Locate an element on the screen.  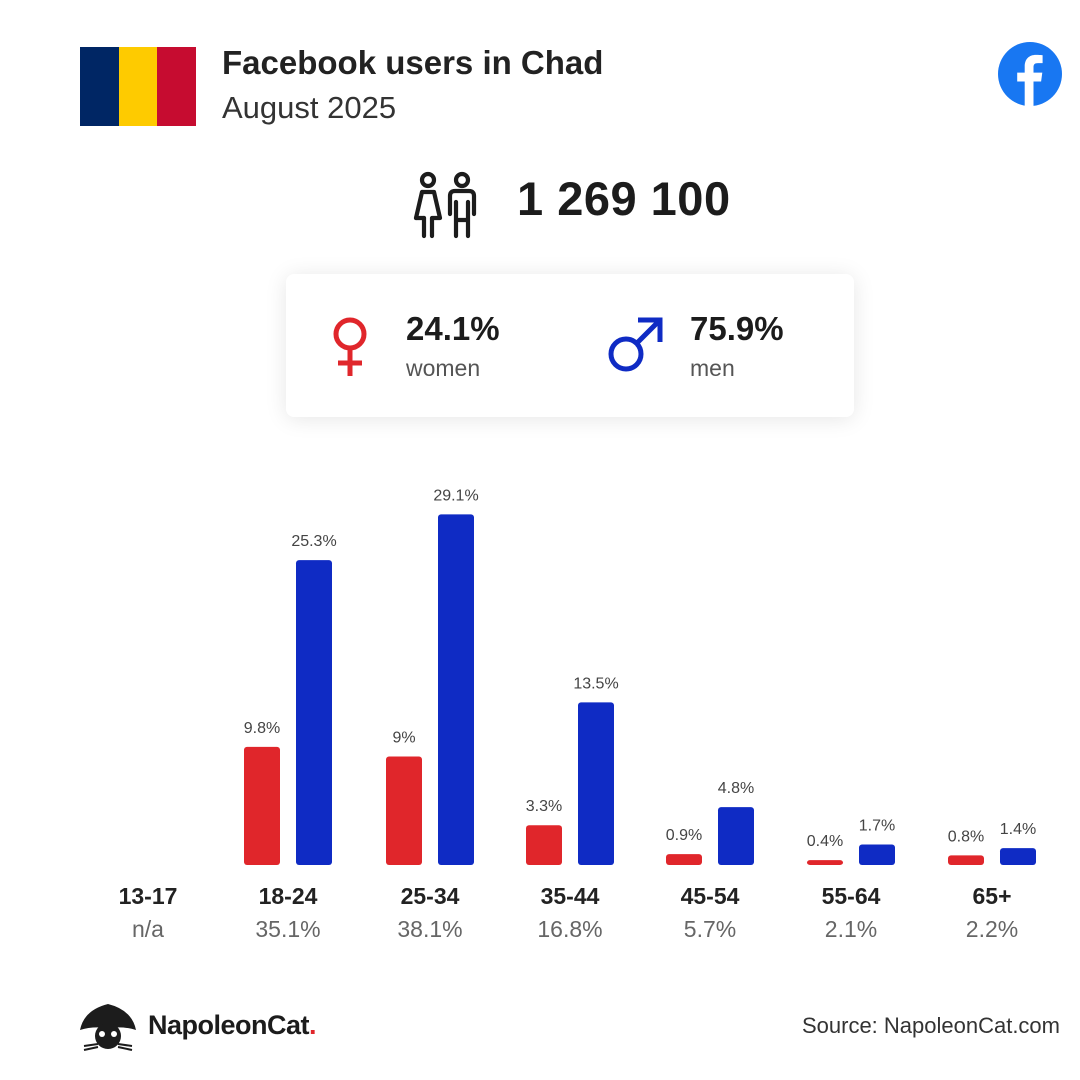
gender-split-card: 24.1% women 75.9% men is located at coordinates (570, 345).